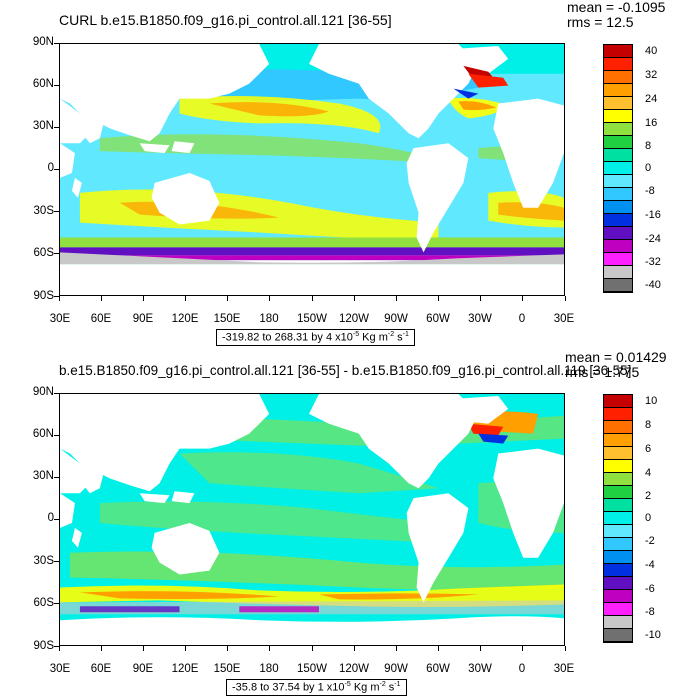  I want to click on x-tick-label: 180, so click(269, 319).